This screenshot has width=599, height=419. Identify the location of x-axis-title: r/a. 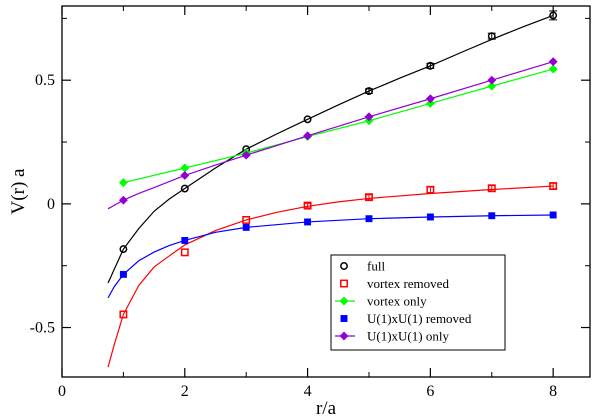
(326, 408).